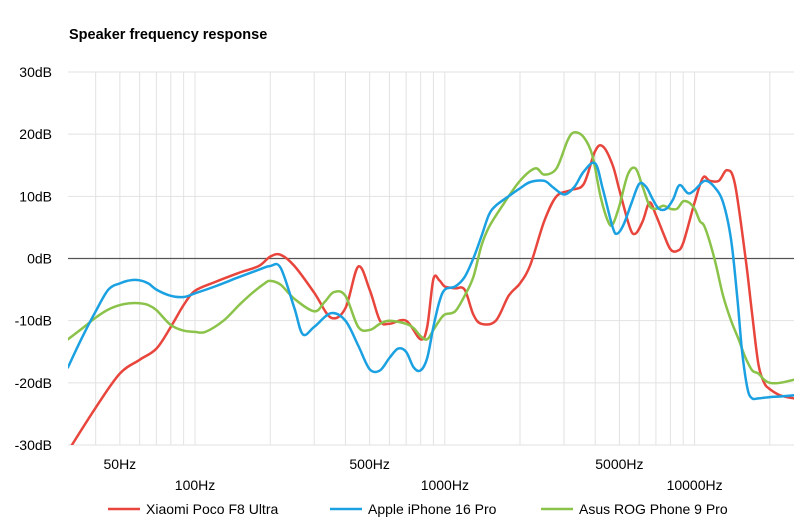  I want to click on x-tick-label: 1000Hz, so click(445, 485).